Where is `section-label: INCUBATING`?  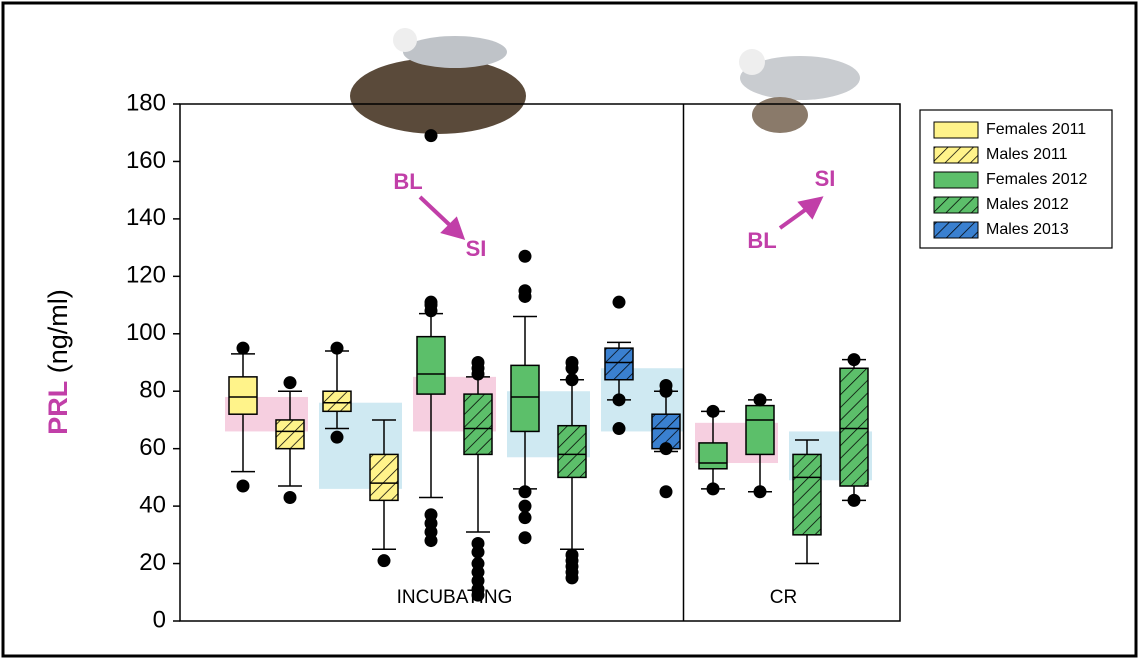 section-label: INCUBATING is located at coordinates (455, 597).